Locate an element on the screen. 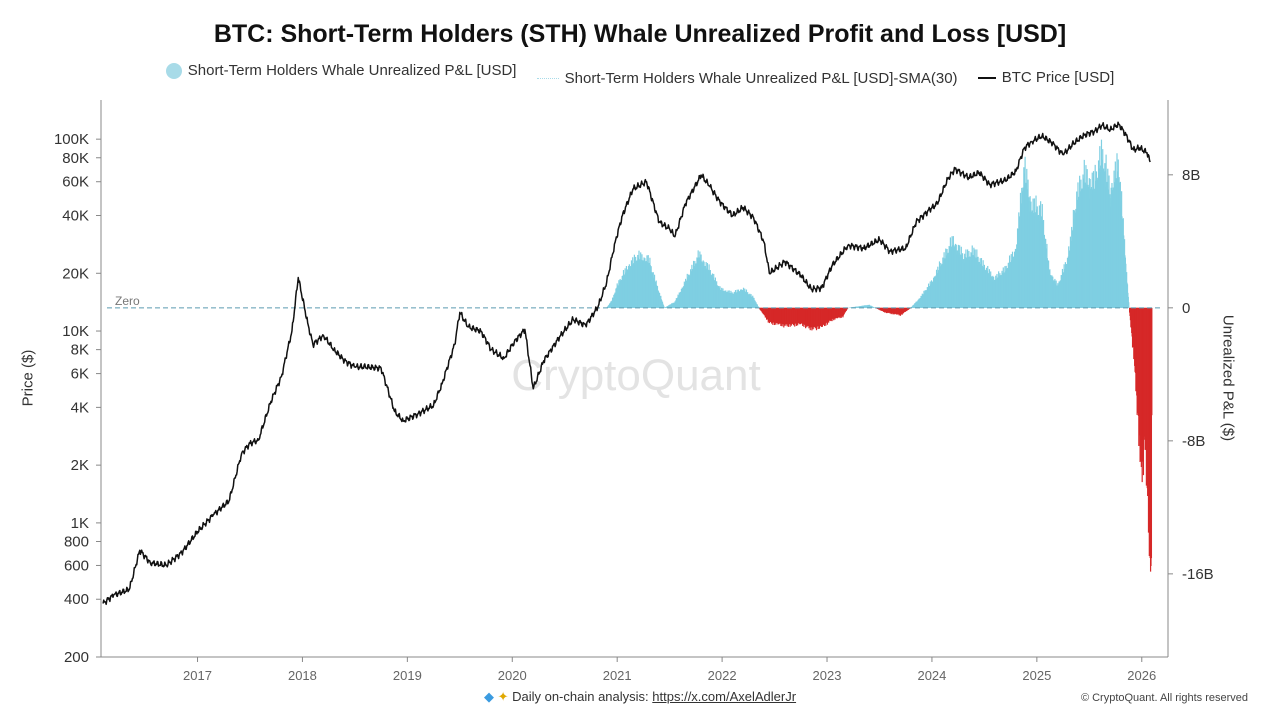 The height and width of the screenshot is (720, 1280). left-tick-label: 800 is located at coordinates (76, 541).